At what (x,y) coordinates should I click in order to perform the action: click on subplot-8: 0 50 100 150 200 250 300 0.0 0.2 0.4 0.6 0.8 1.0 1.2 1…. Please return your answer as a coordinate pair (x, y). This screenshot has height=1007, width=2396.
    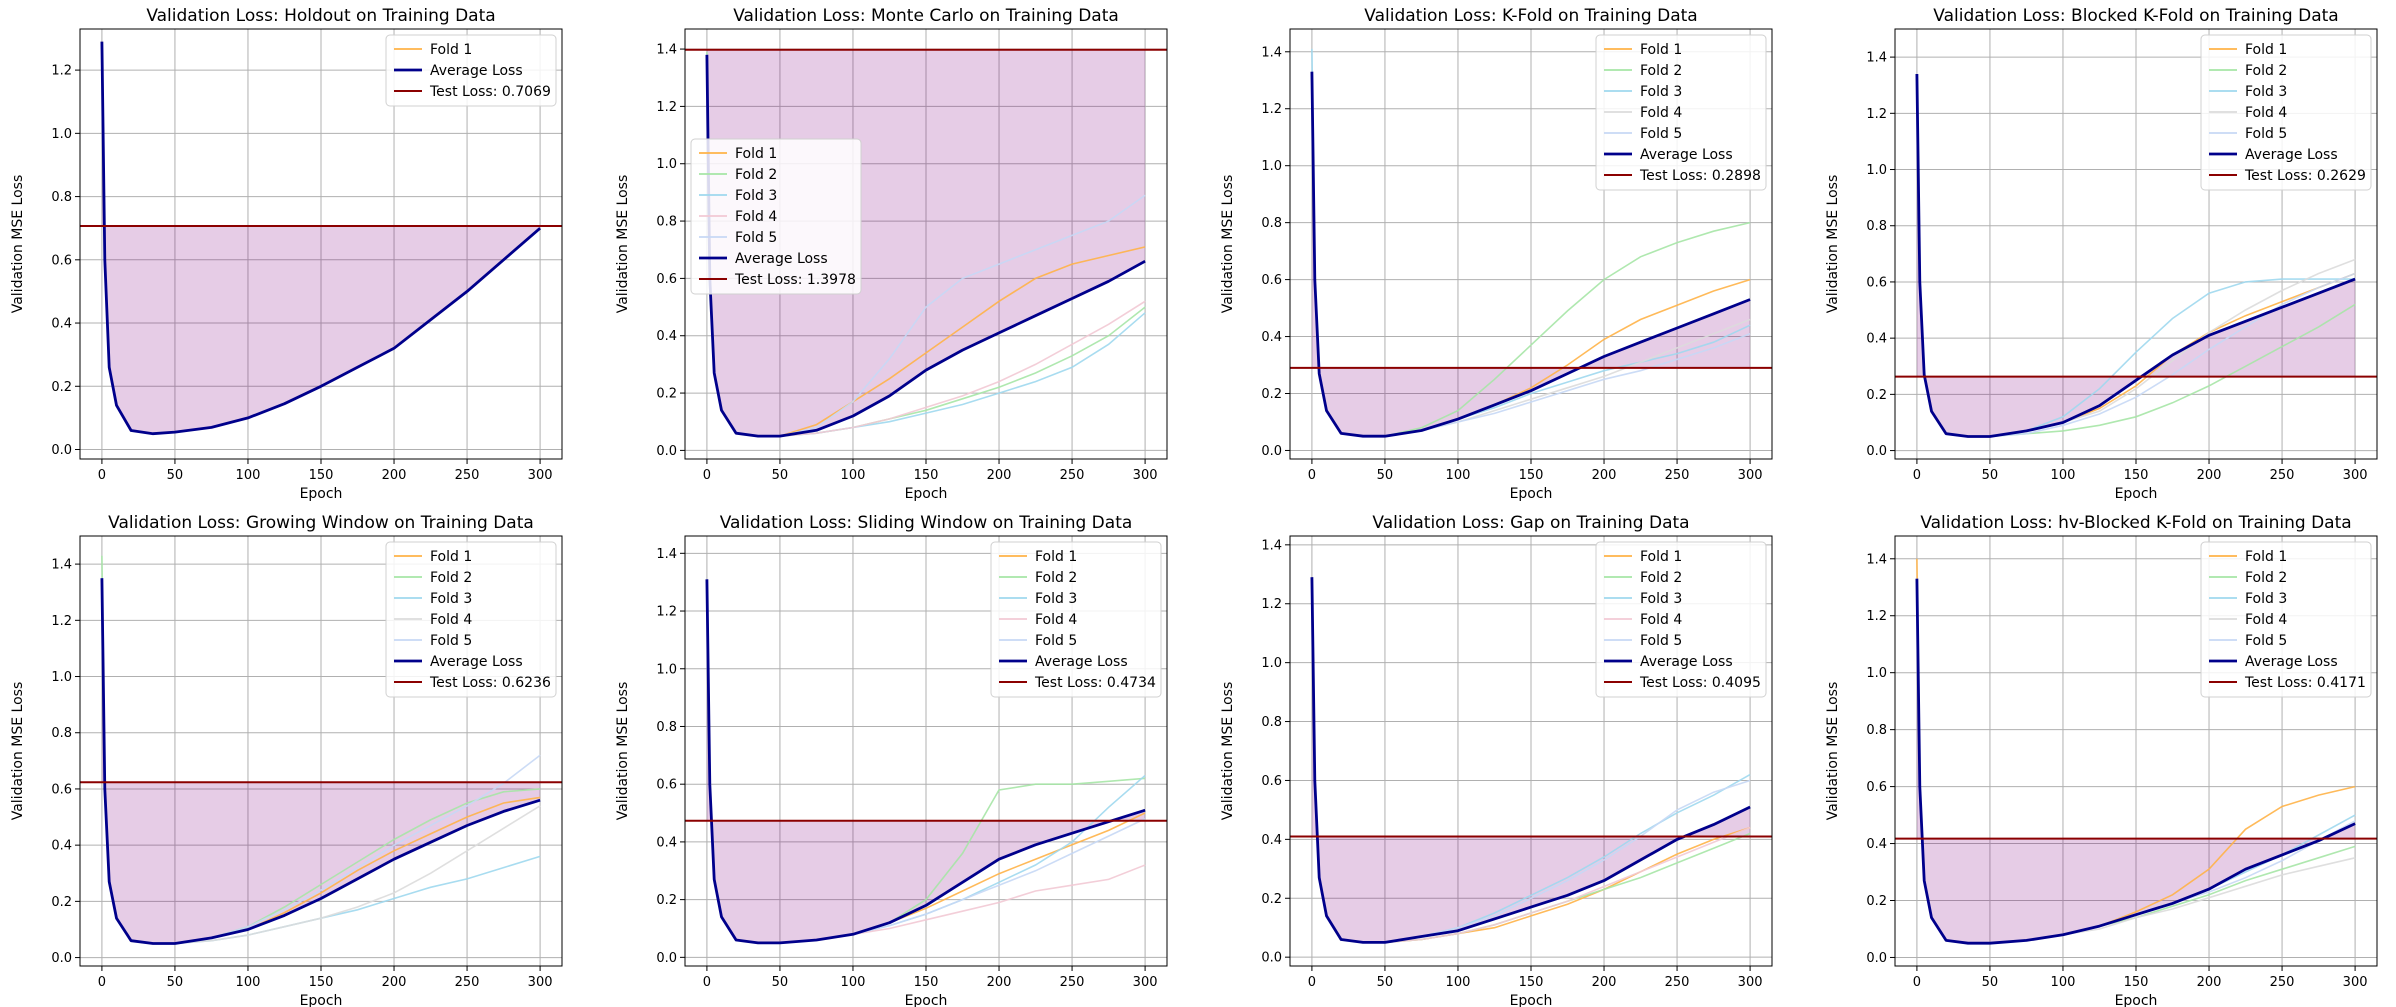
    Looking at the image, I should click on (2101, 760).